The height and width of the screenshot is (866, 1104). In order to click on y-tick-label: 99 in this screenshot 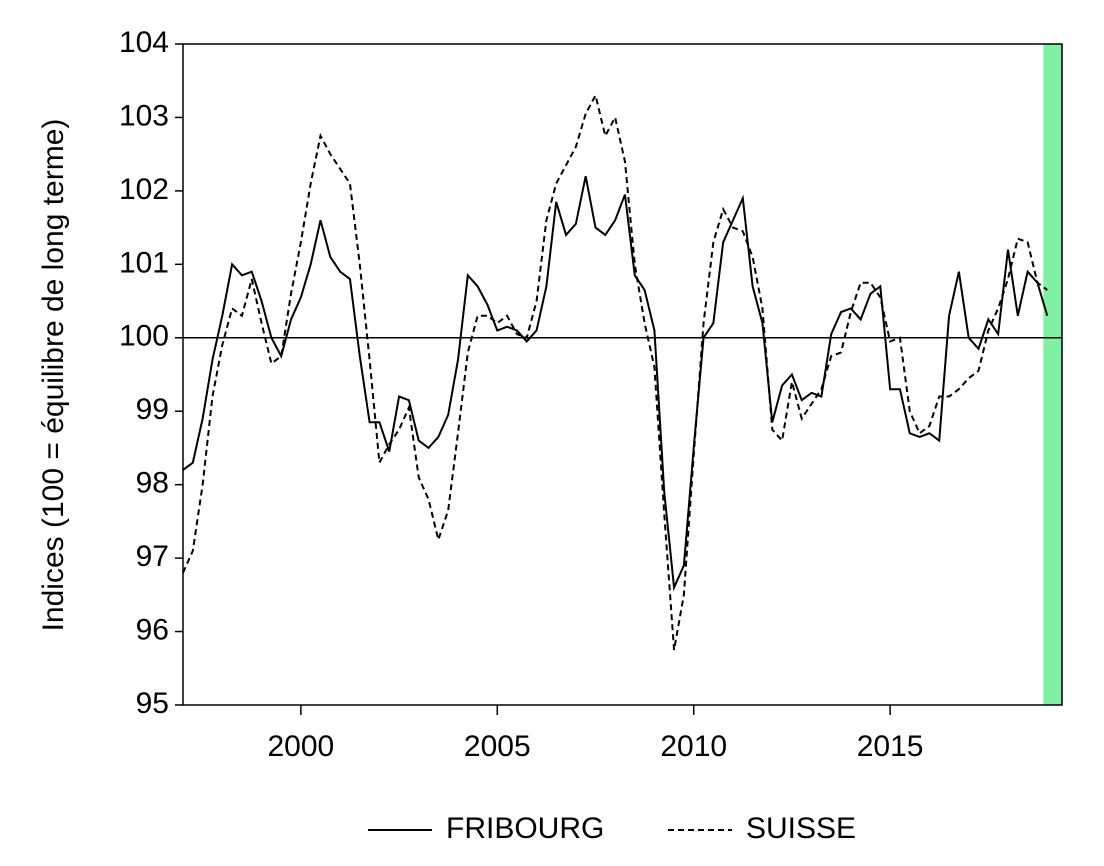, I will do `click(152, 409)`.